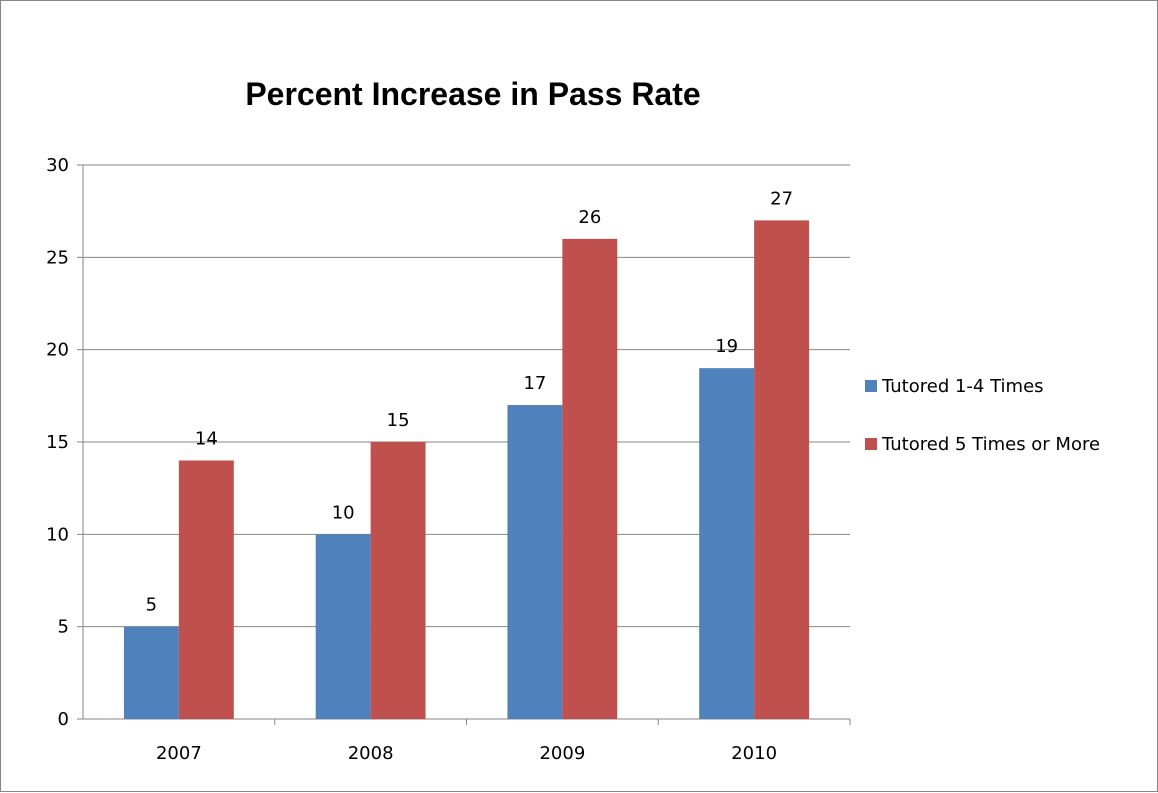 Image resolution: width=1158 pixels, height=793 pixels. I want to click on y-tick-label: 0, so click(63, 719).